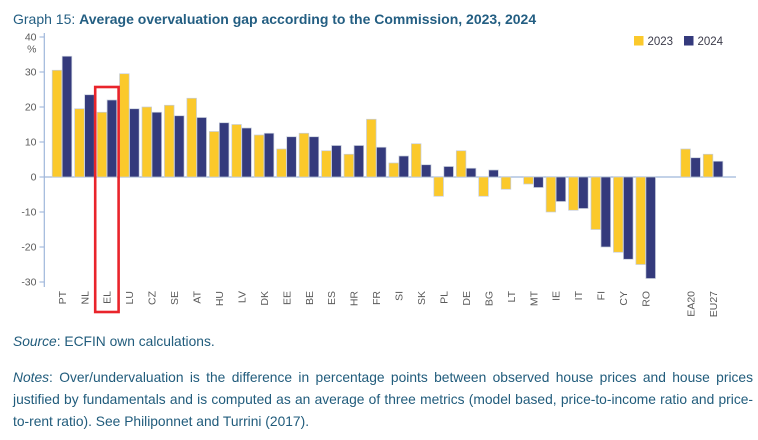 The height and width of the screenshot is (440, 758). What do you see at coordinates (35, 341) in the screenshot?
I see `source-label: Source` at bounding box center [35, 341].